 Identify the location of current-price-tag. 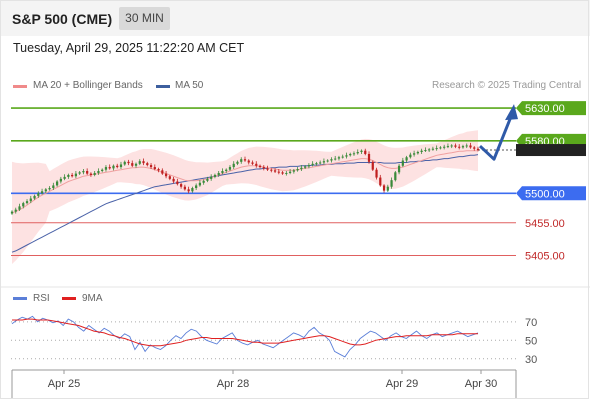
(551, 150).